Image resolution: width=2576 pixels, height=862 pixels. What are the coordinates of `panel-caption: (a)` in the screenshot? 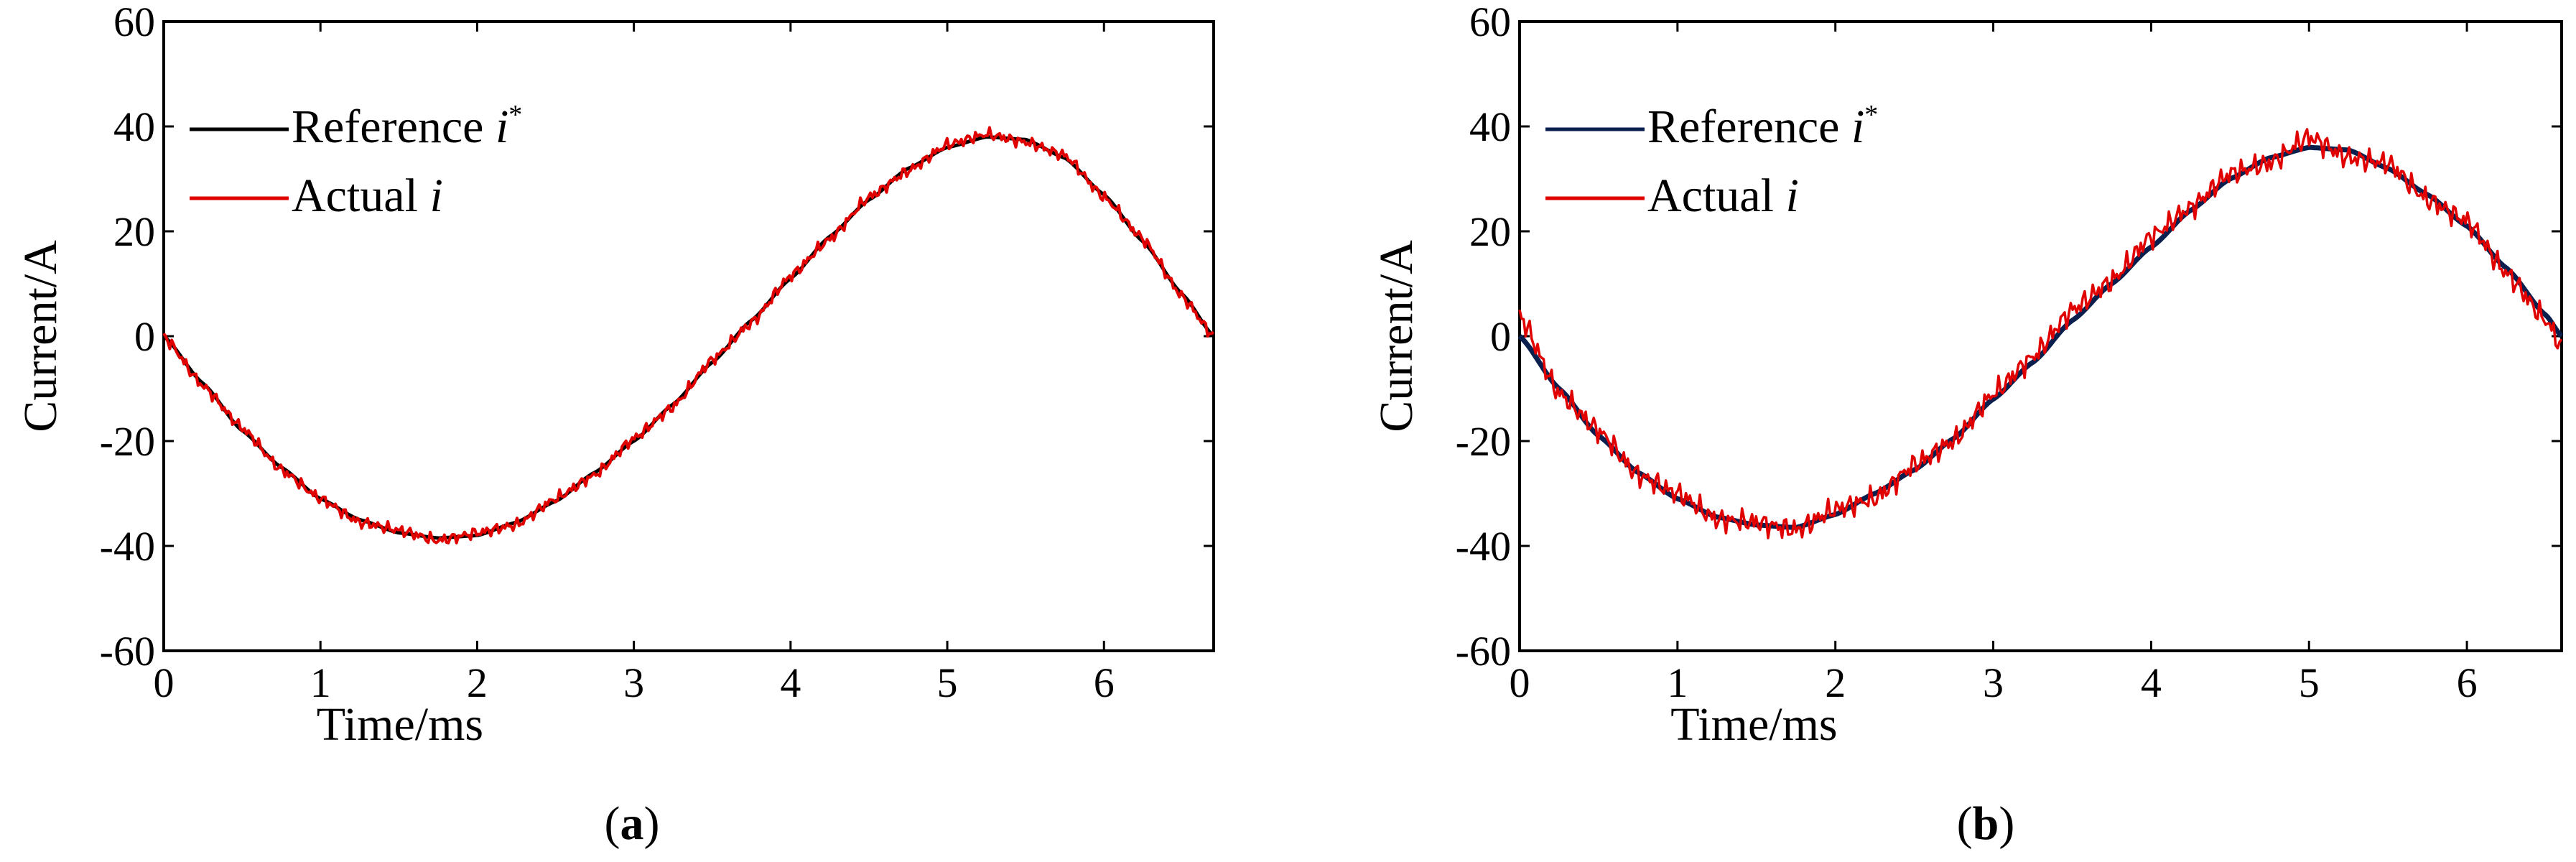 It's located at (632, 823).